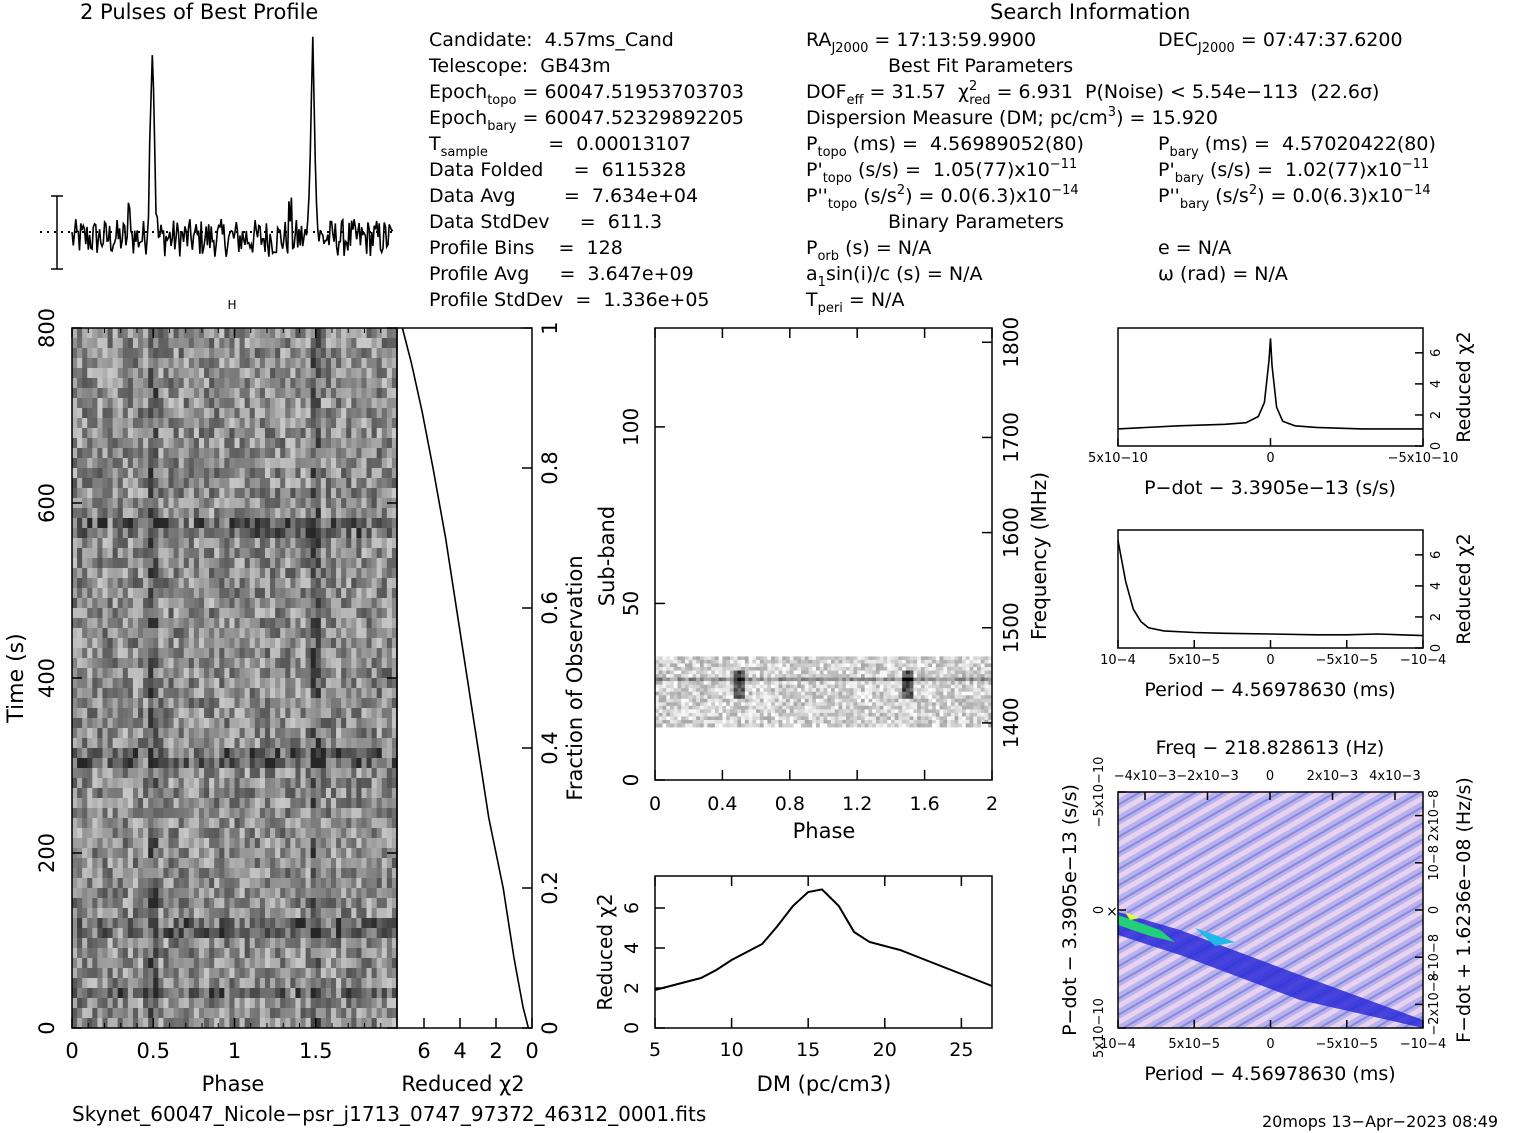 This screenshot has width=1517, height=1133. Describe the element at coordinates (560, 146) in the screenshot. I see `tsample-line: Tsample = 0.00013107` at that location.